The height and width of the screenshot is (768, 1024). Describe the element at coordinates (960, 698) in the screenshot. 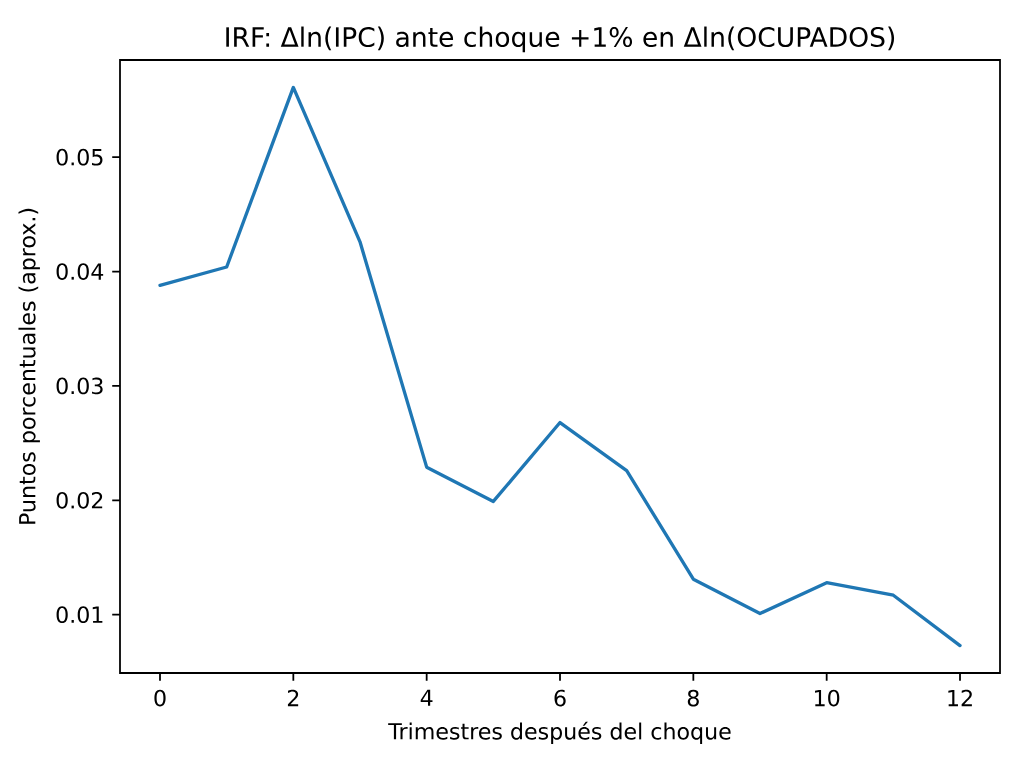

I see `x-tick-label: 12` at that location.